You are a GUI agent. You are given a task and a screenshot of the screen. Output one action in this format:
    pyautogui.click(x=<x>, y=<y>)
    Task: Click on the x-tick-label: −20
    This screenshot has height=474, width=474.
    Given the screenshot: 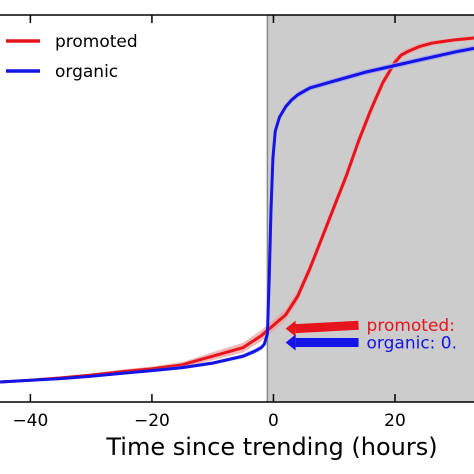 What is the action you would take?
    pyautogui.click(x=152, y=421)
    